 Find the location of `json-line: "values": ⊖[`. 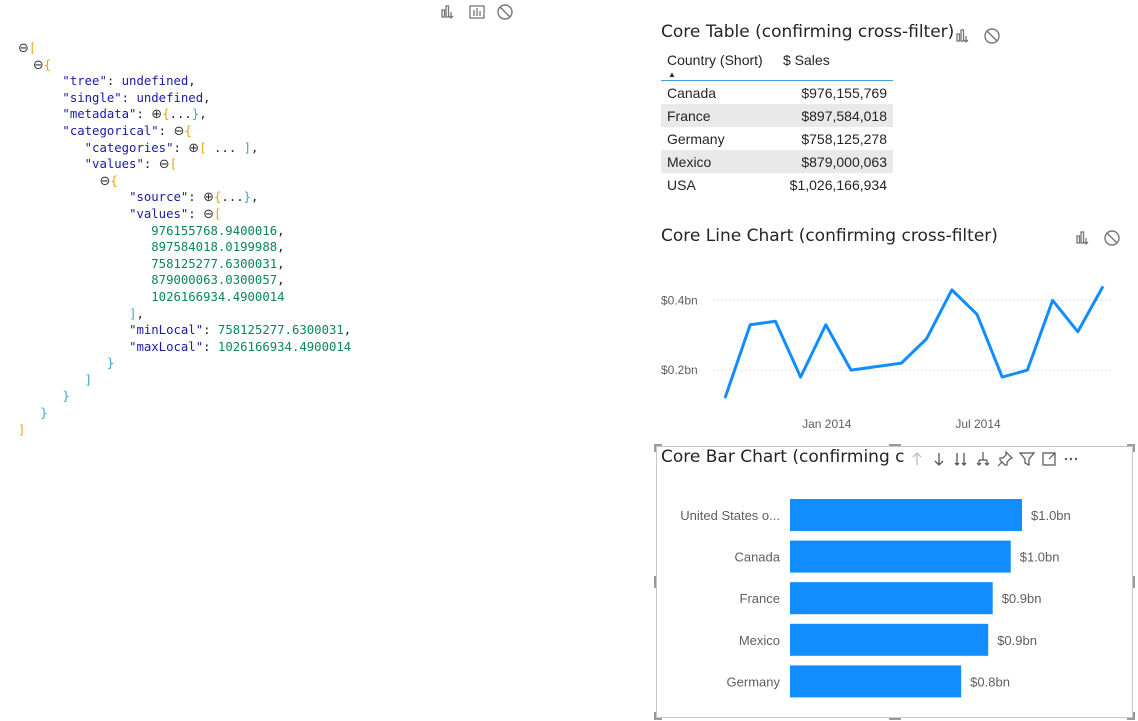

json-line: "values": ⊖[ is located at coordinates (184, 214).